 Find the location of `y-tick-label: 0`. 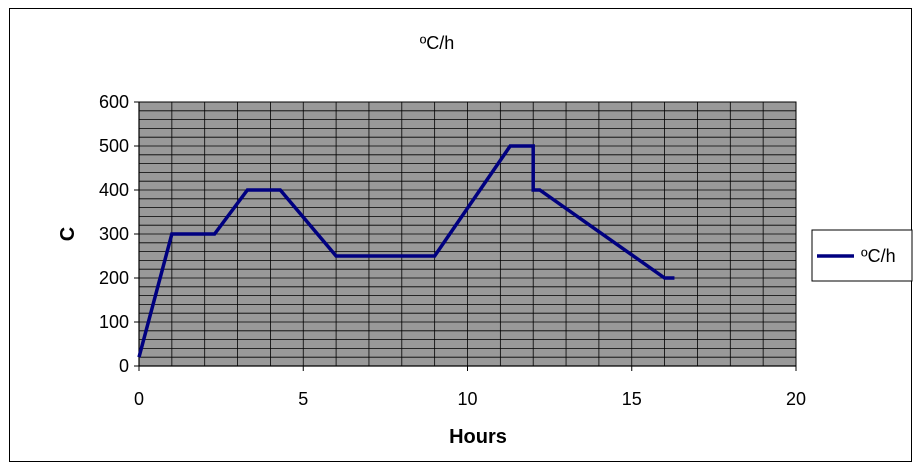

y-tick-label: 0 is located at coordinates (124, 366).